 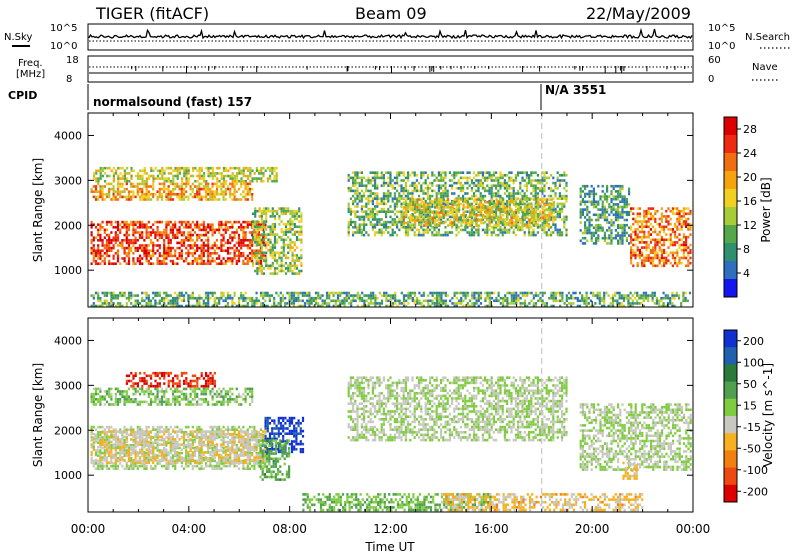 What do you see at coordinates (390, 34) in the screenshot?
I see `noise-trace` at bounding box center [390, 34].